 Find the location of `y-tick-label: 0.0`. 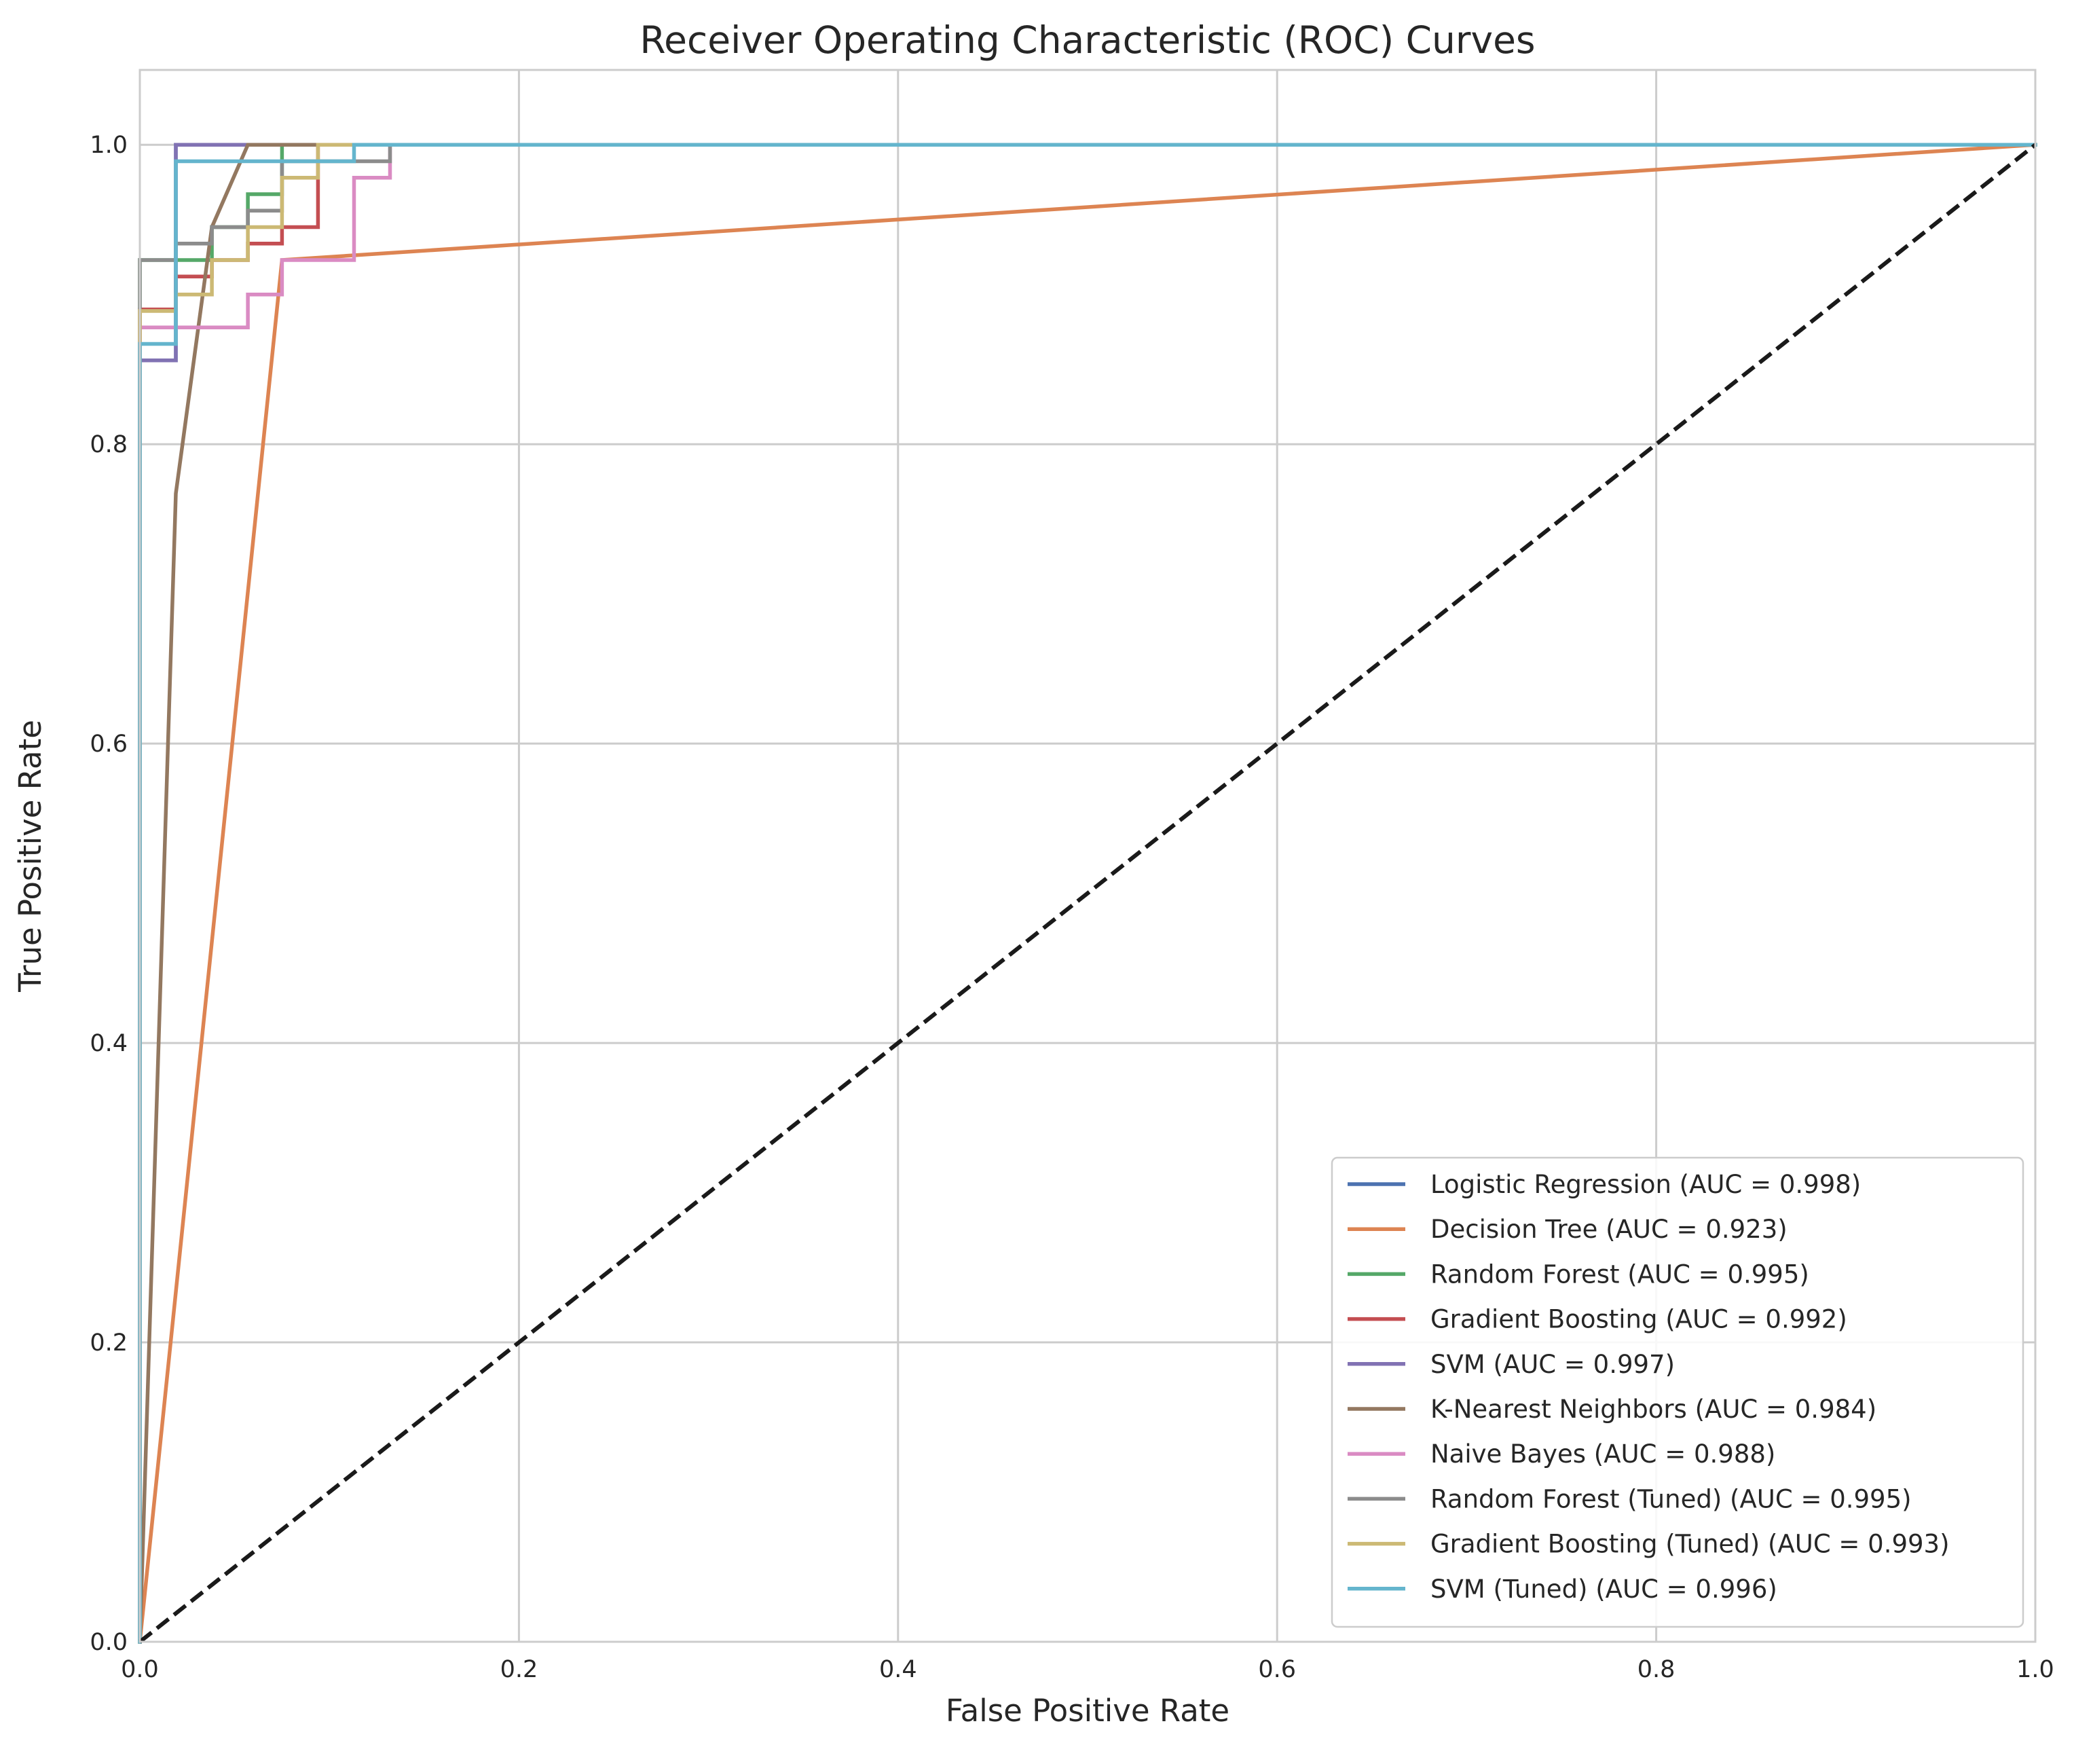

y-tick-label: 0.0 is located at coordinates (109, 1642).